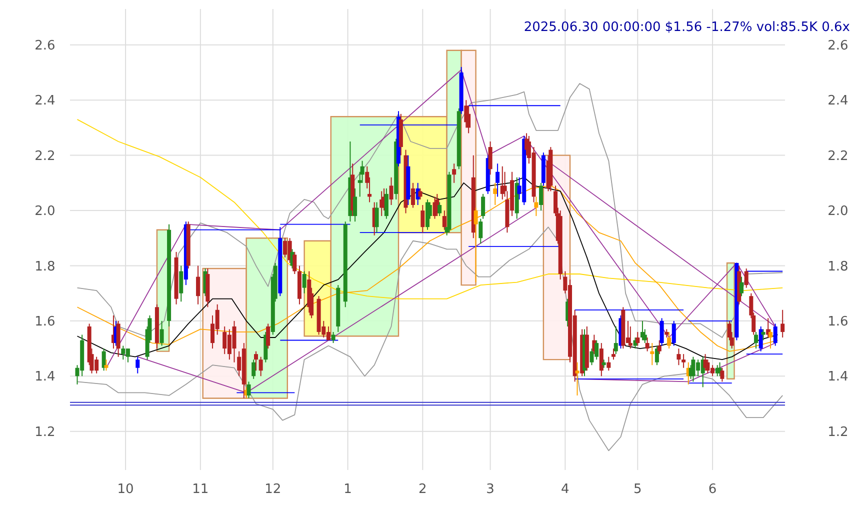 The height and width of the screenshot is (505, 860). What do you see at coordinates (45, 322) in the screenshot?
I see `y-tick-label: 1.6` at bounding box center [45, 322].